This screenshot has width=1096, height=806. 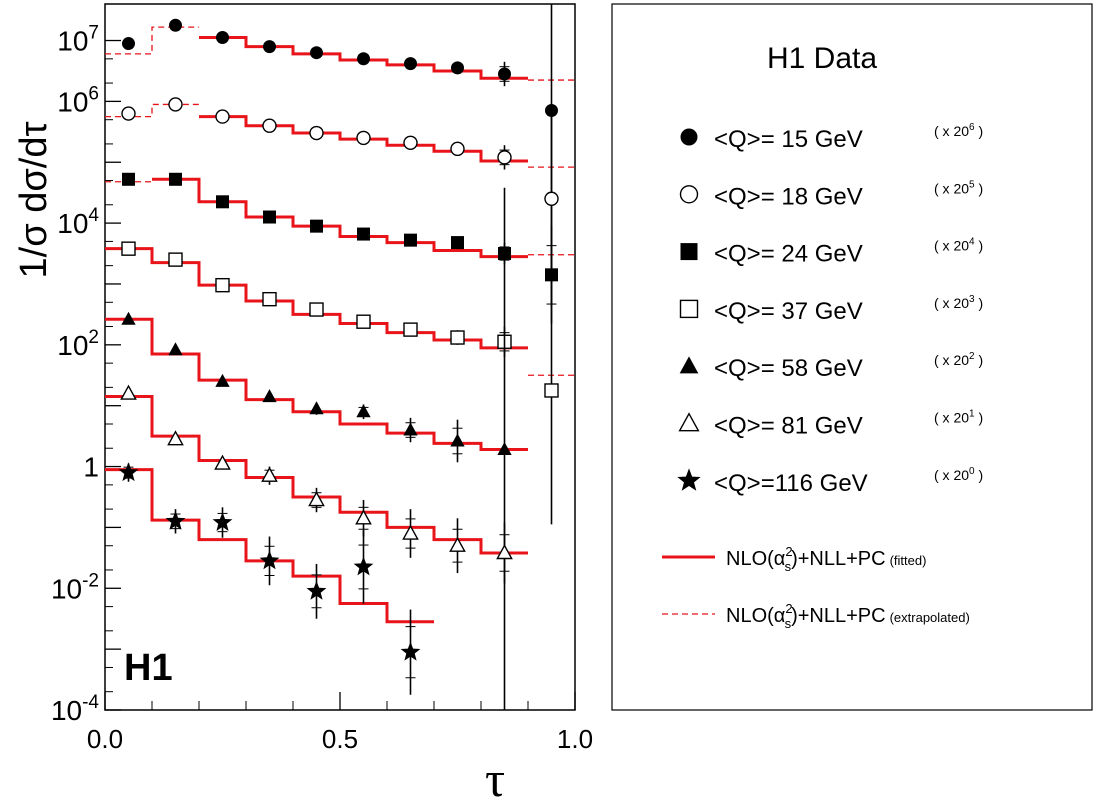 I want to click on legend-fitted-main: NLO(α, so click(x=755, y=559).